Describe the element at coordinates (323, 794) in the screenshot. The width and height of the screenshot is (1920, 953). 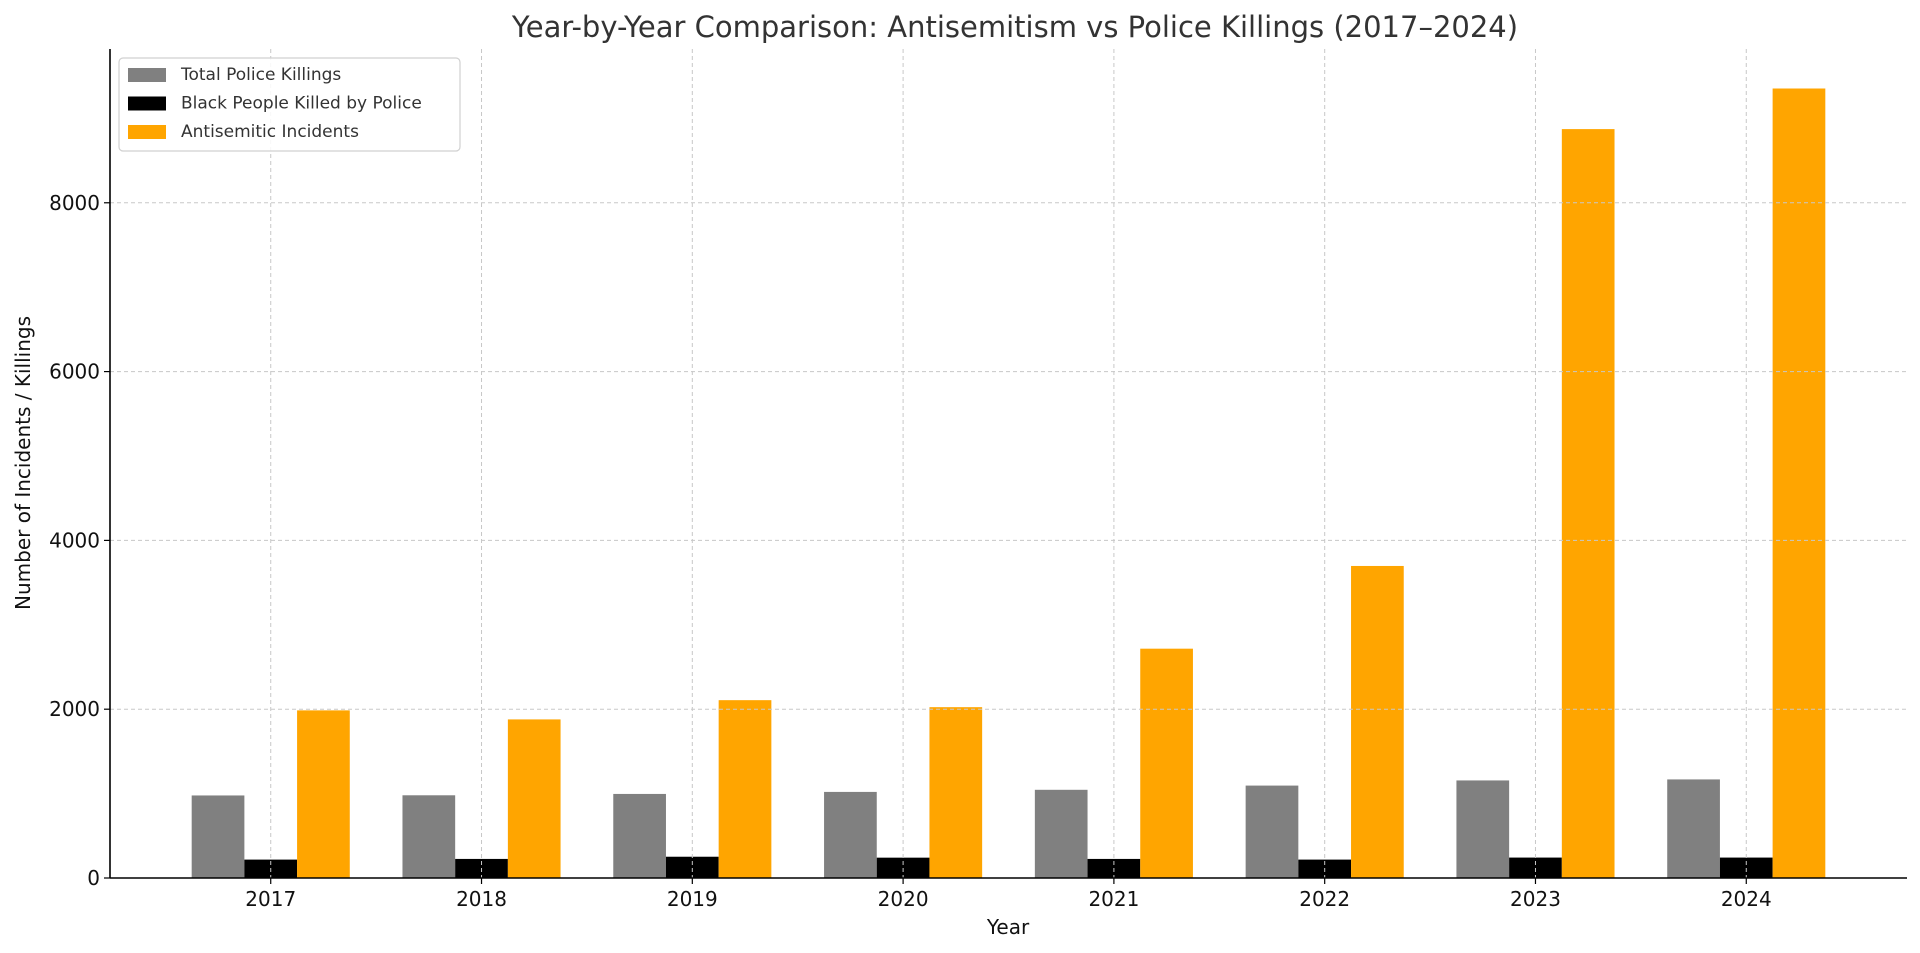
I see `bar-antisemitic-incidents-2017` at that location.